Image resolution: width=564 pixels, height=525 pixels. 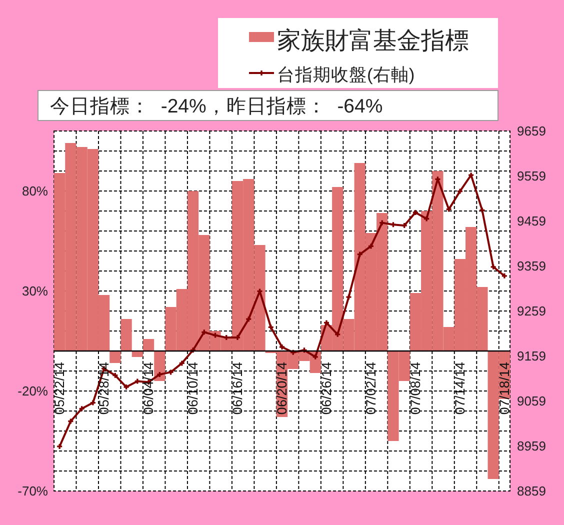 What do you see at coordinates (531, 221) in the screenshot?
I see `y2-tick-label: 9459` at bounding box center [531, 221].